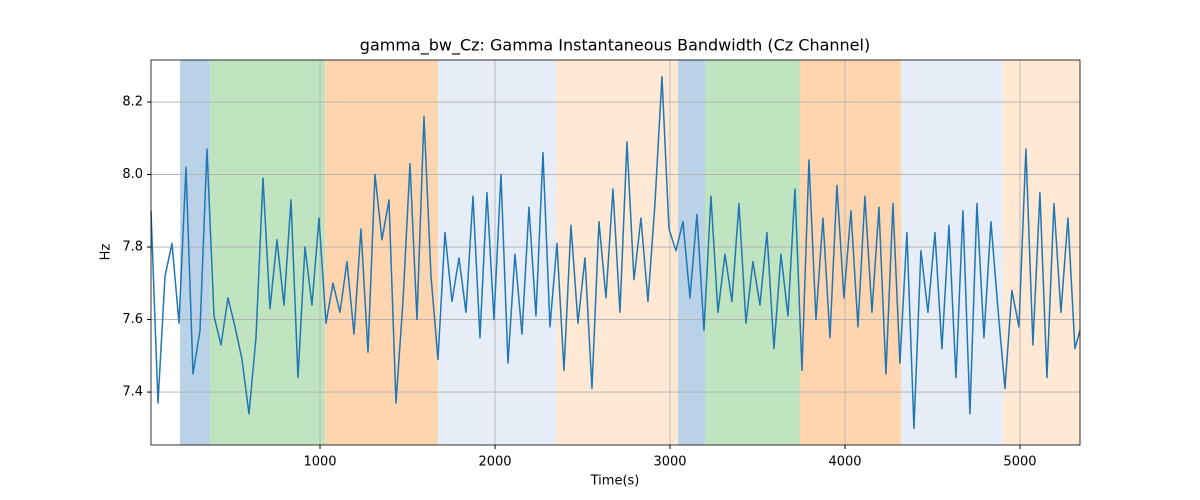  I want to click on y-tick-label: 7.6, so click(132, 319).